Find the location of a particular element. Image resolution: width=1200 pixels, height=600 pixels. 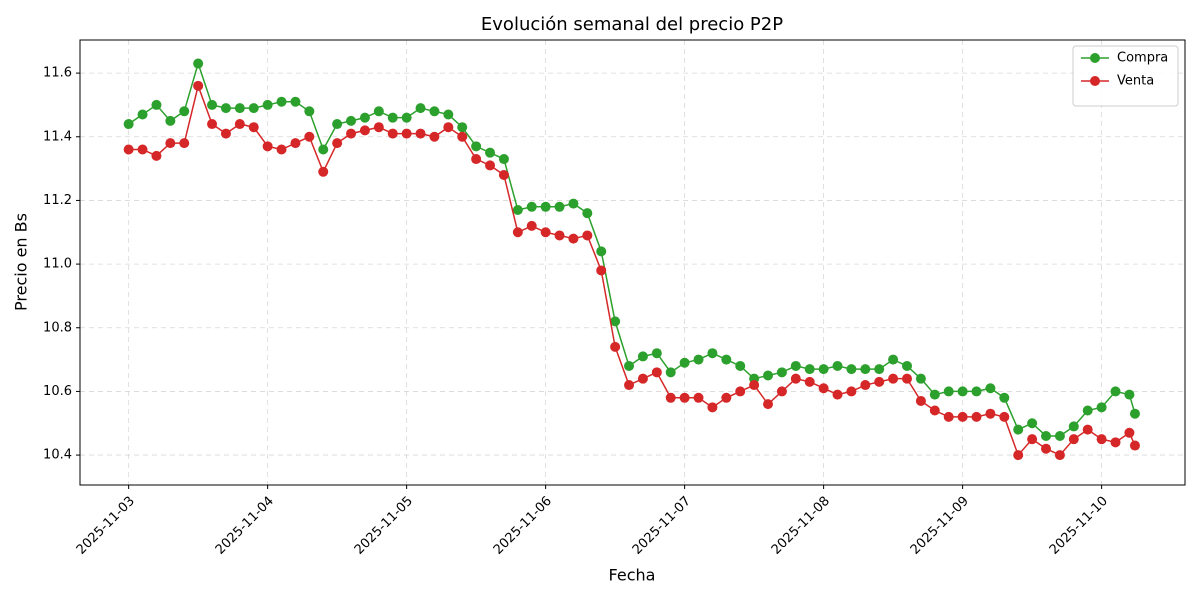

legend-box is located at coordinates (1125, 76).